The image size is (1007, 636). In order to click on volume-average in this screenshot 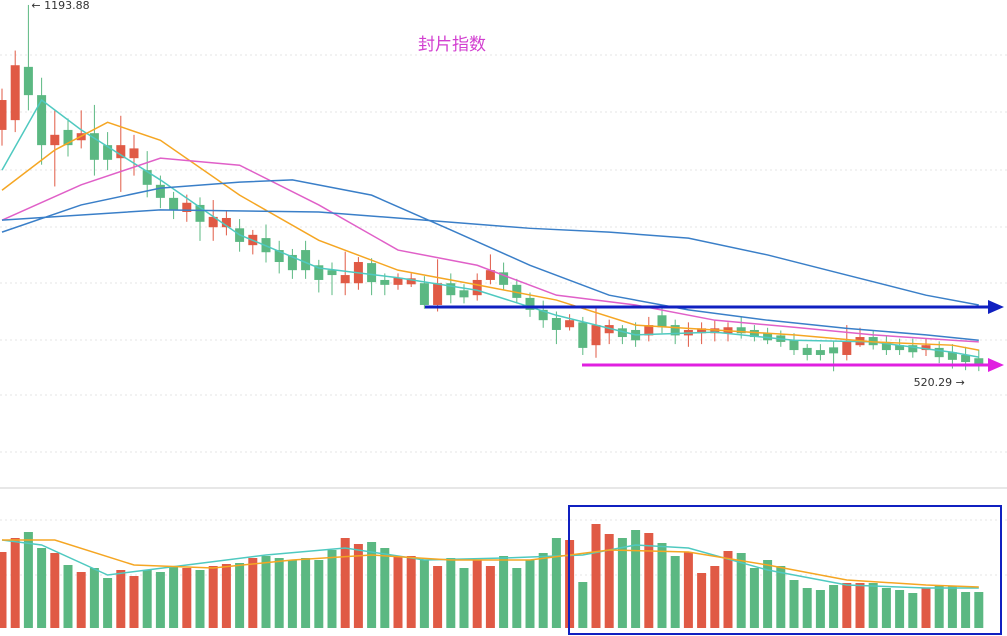, I will do `click(490, 563)`.